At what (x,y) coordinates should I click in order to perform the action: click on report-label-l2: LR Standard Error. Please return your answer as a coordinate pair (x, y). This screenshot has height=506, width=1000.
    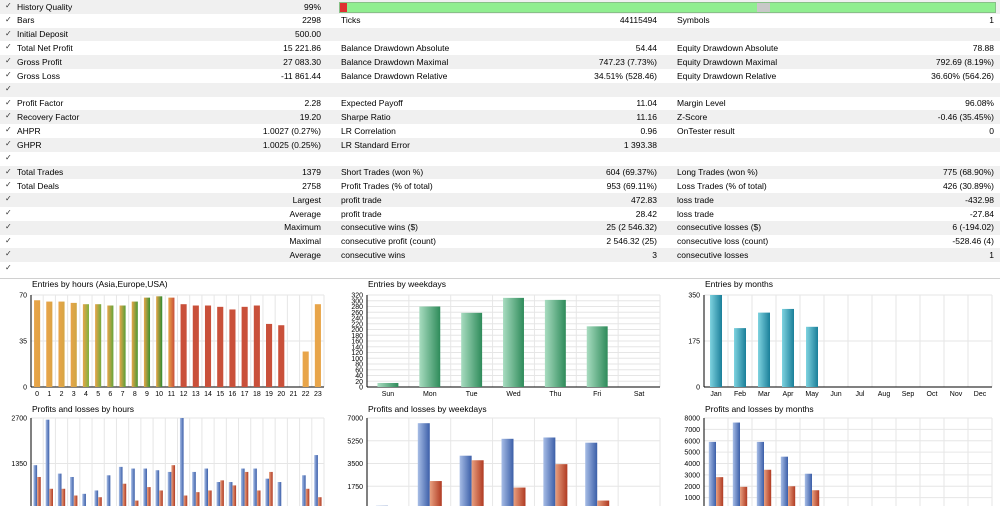
    Looking at the image, I should click on (375, 144).